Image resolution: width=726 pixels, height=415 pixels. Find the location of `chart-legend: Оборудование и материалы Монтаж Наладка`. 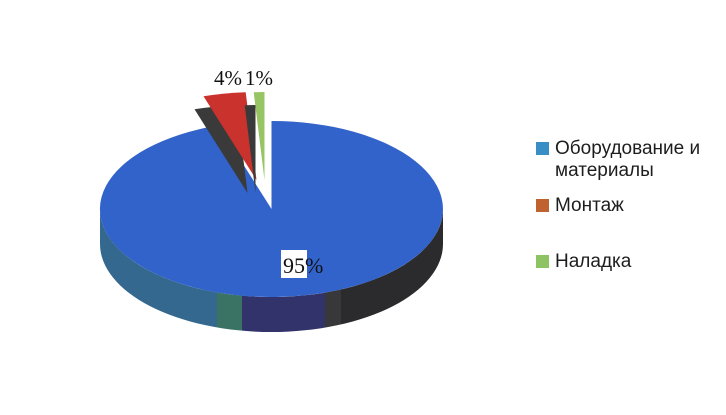

chart-legend: Оборудование и материалы Монтаж Наладка is located at coordinates (629, 205).